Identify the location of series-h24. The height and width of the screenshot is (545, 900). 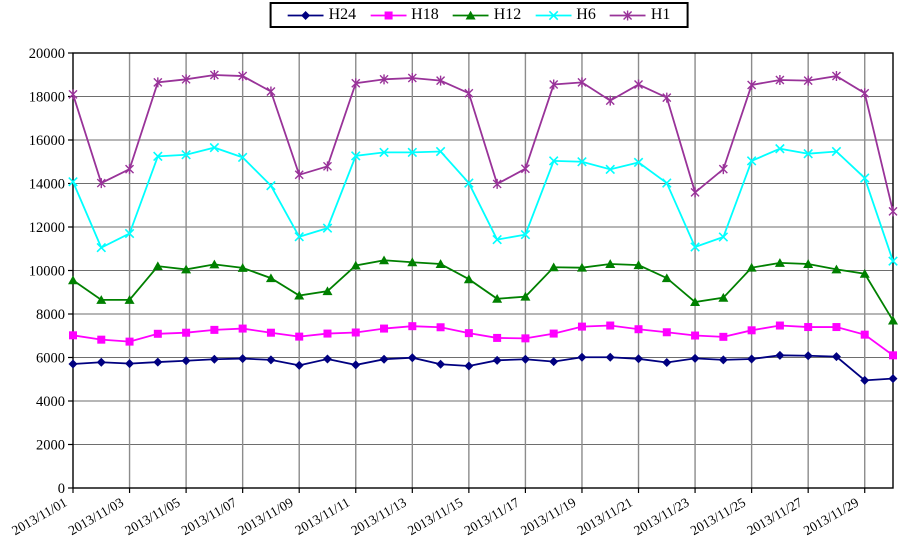
(483, 367).